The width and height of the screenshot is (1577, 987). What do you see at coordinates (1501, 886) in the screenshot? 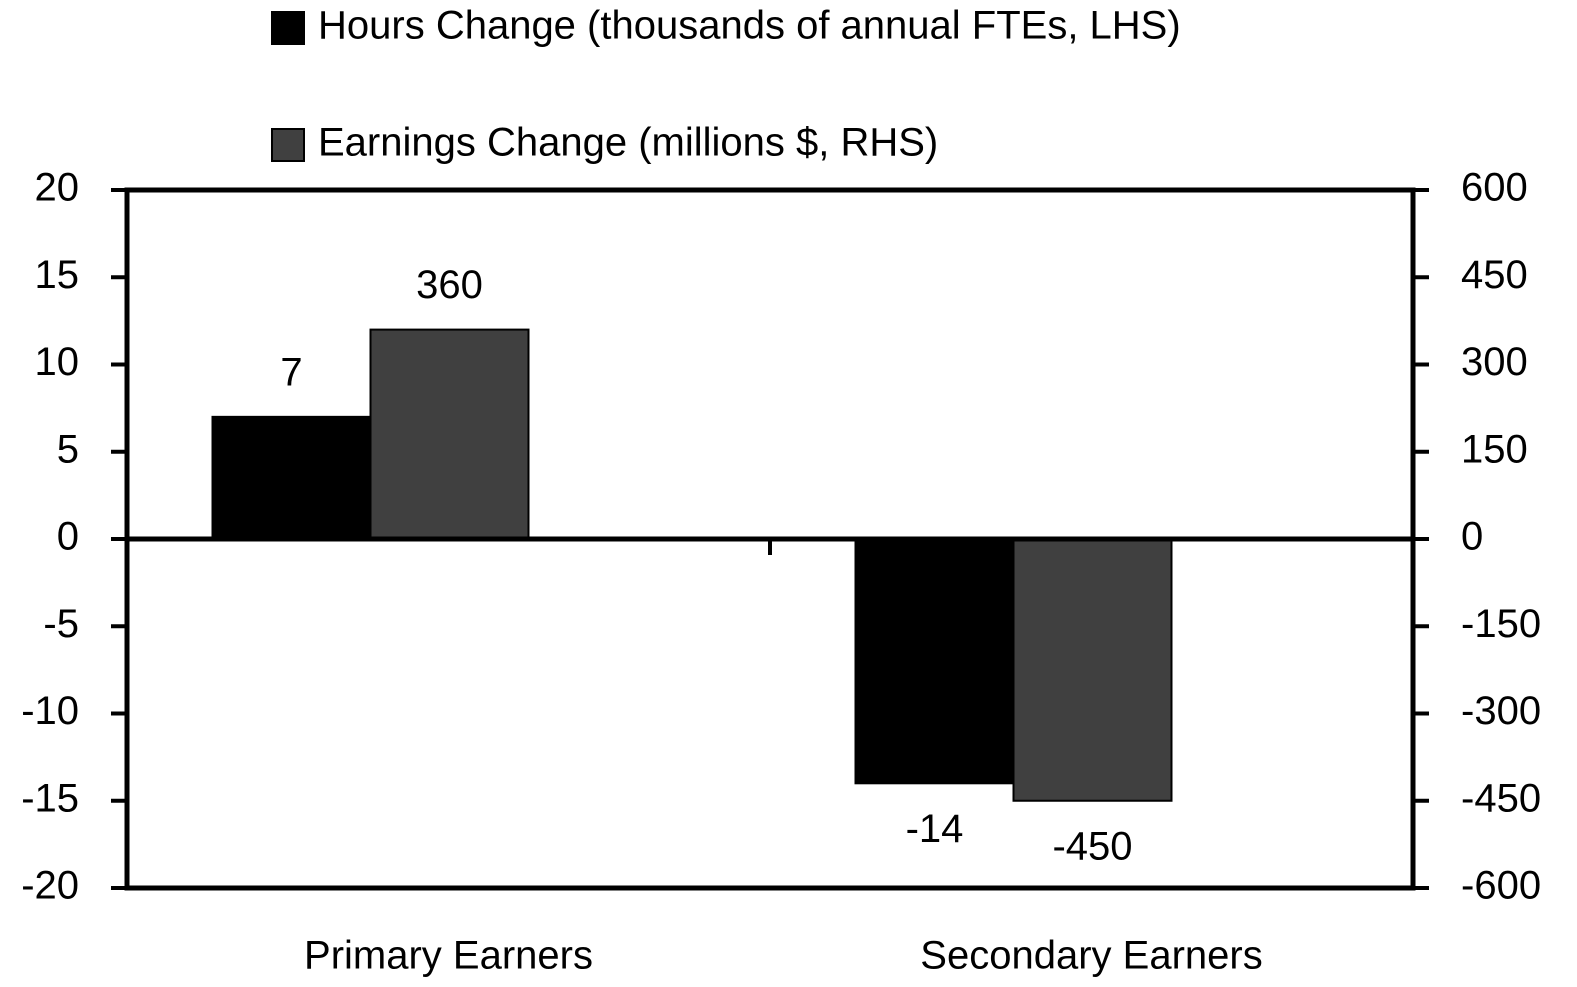
I see `y2-tick-label: -600` at bounding box center [1501, 886].